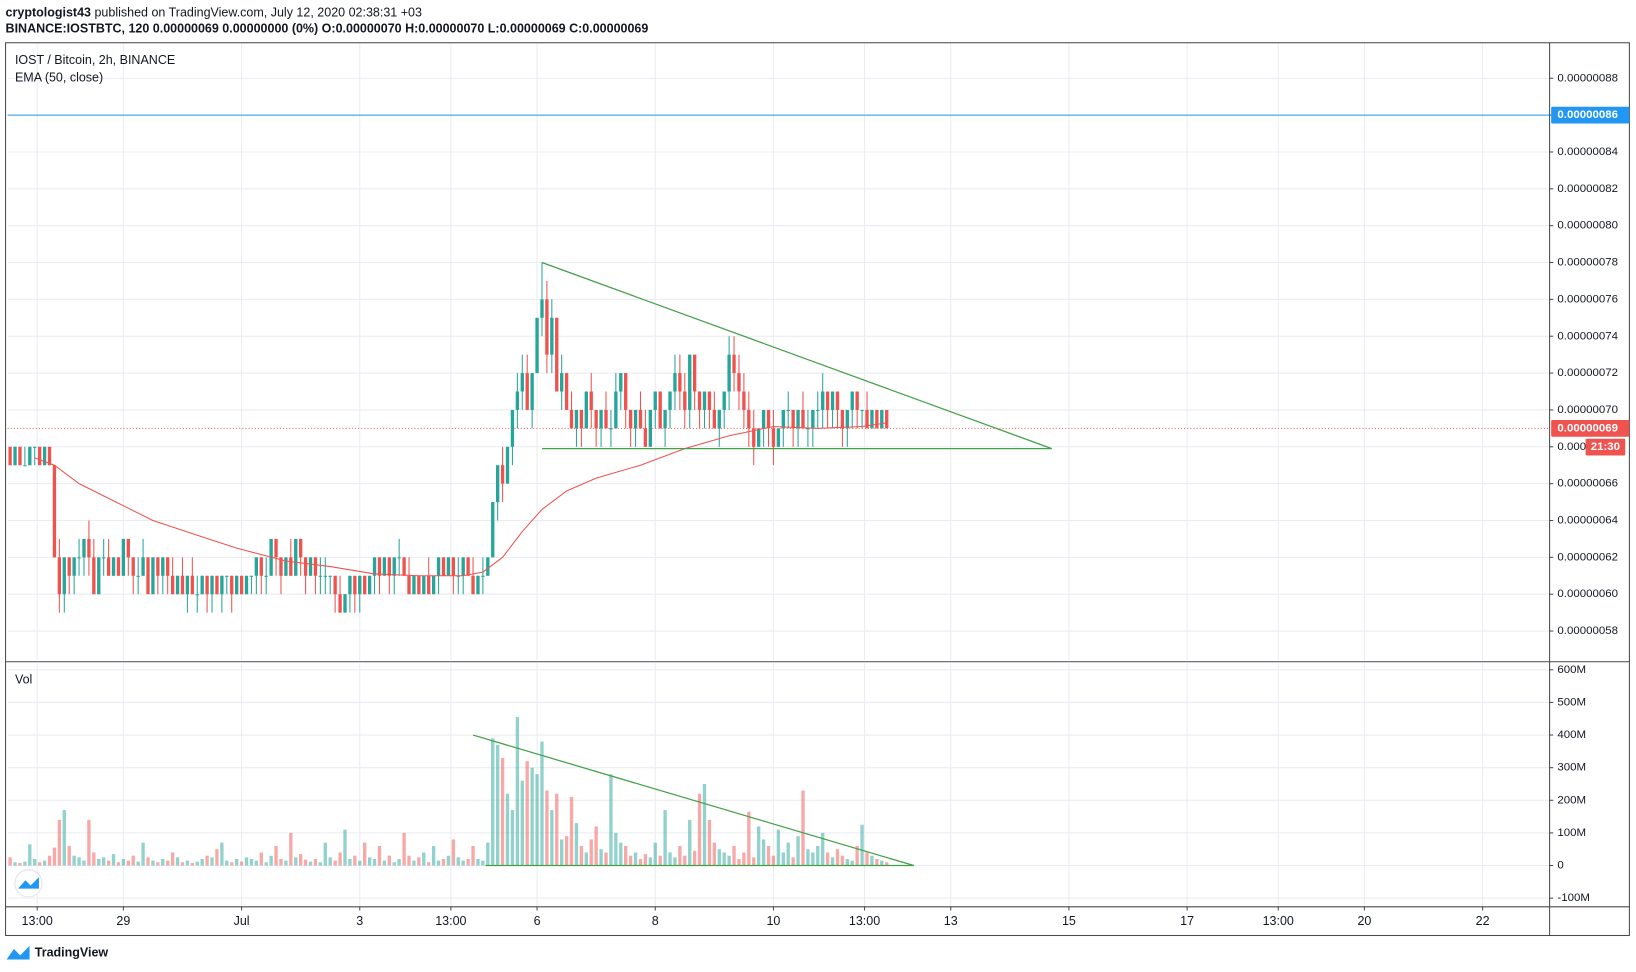  I want to click on chart-title: IOST / Bitcoin, 2h, BINANCE, so click(95, 60).